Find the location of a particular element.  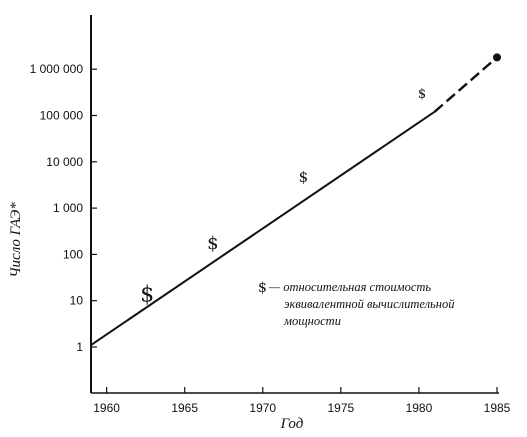

y-tick-label: 1 000 is located at coordinates (68, 208).